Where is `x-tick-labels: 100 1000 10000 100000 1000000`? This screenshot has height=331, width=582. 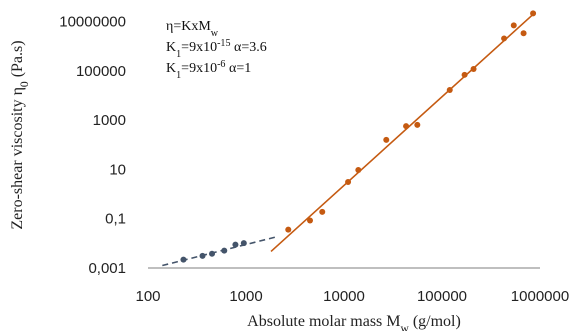
x-tick-labels: 100 1000 10000 100000 1000000 is located at coordinates (352, 296).